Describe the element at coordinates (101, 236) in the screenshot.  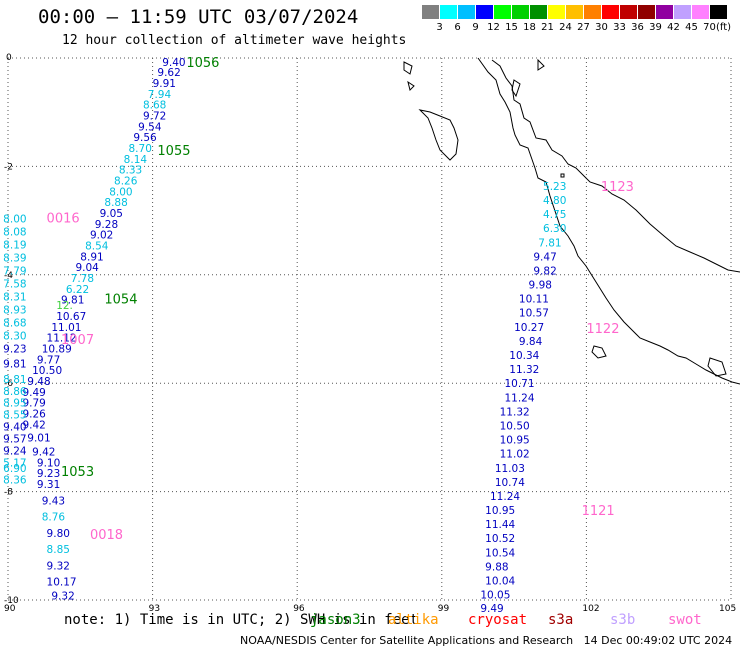
I see `wave-height-value: 9.02` at that location.